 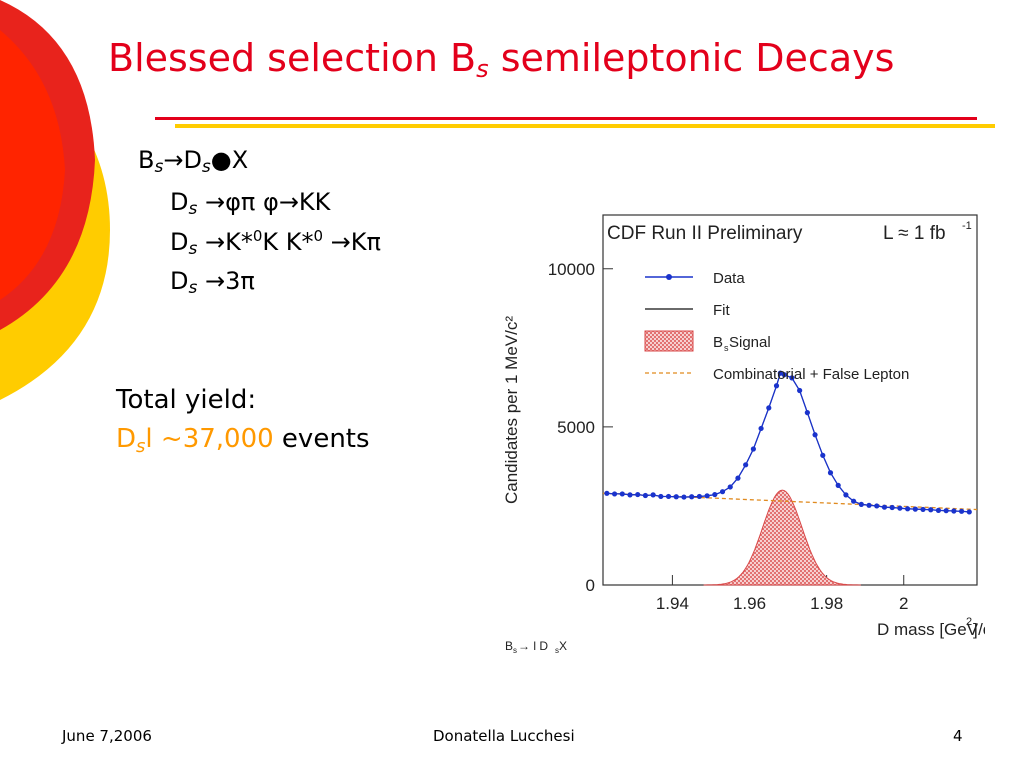 I want to click on lumi-label: L ≈ 1 fb, so click(x=914, y=233).